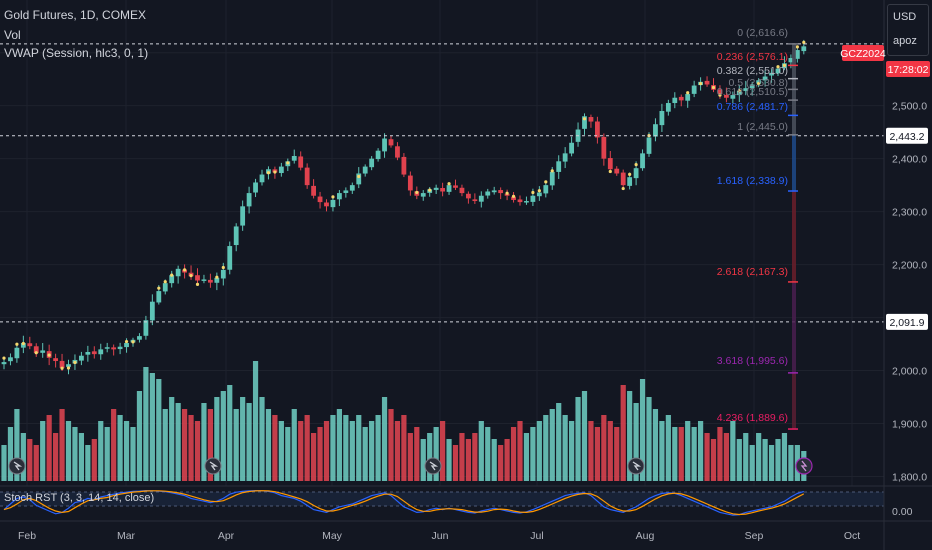  What do you see at coordinates (909, 107) in the screenshot?
I see `price-scale-tick: 2,500.0` at bounding box center [909, 107].